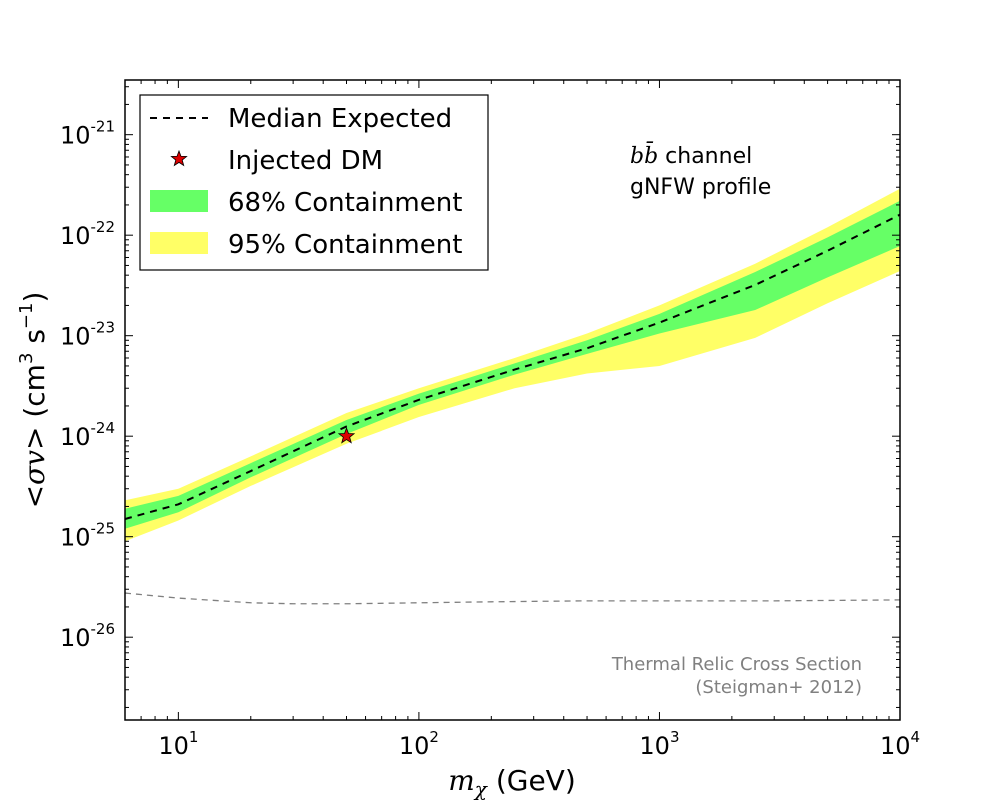 This screenshot has width=1000, height=800. Describe the element at coordinates (531, 780) in the screenshot. I see `x-axis-unit: (GeV)` at that location.